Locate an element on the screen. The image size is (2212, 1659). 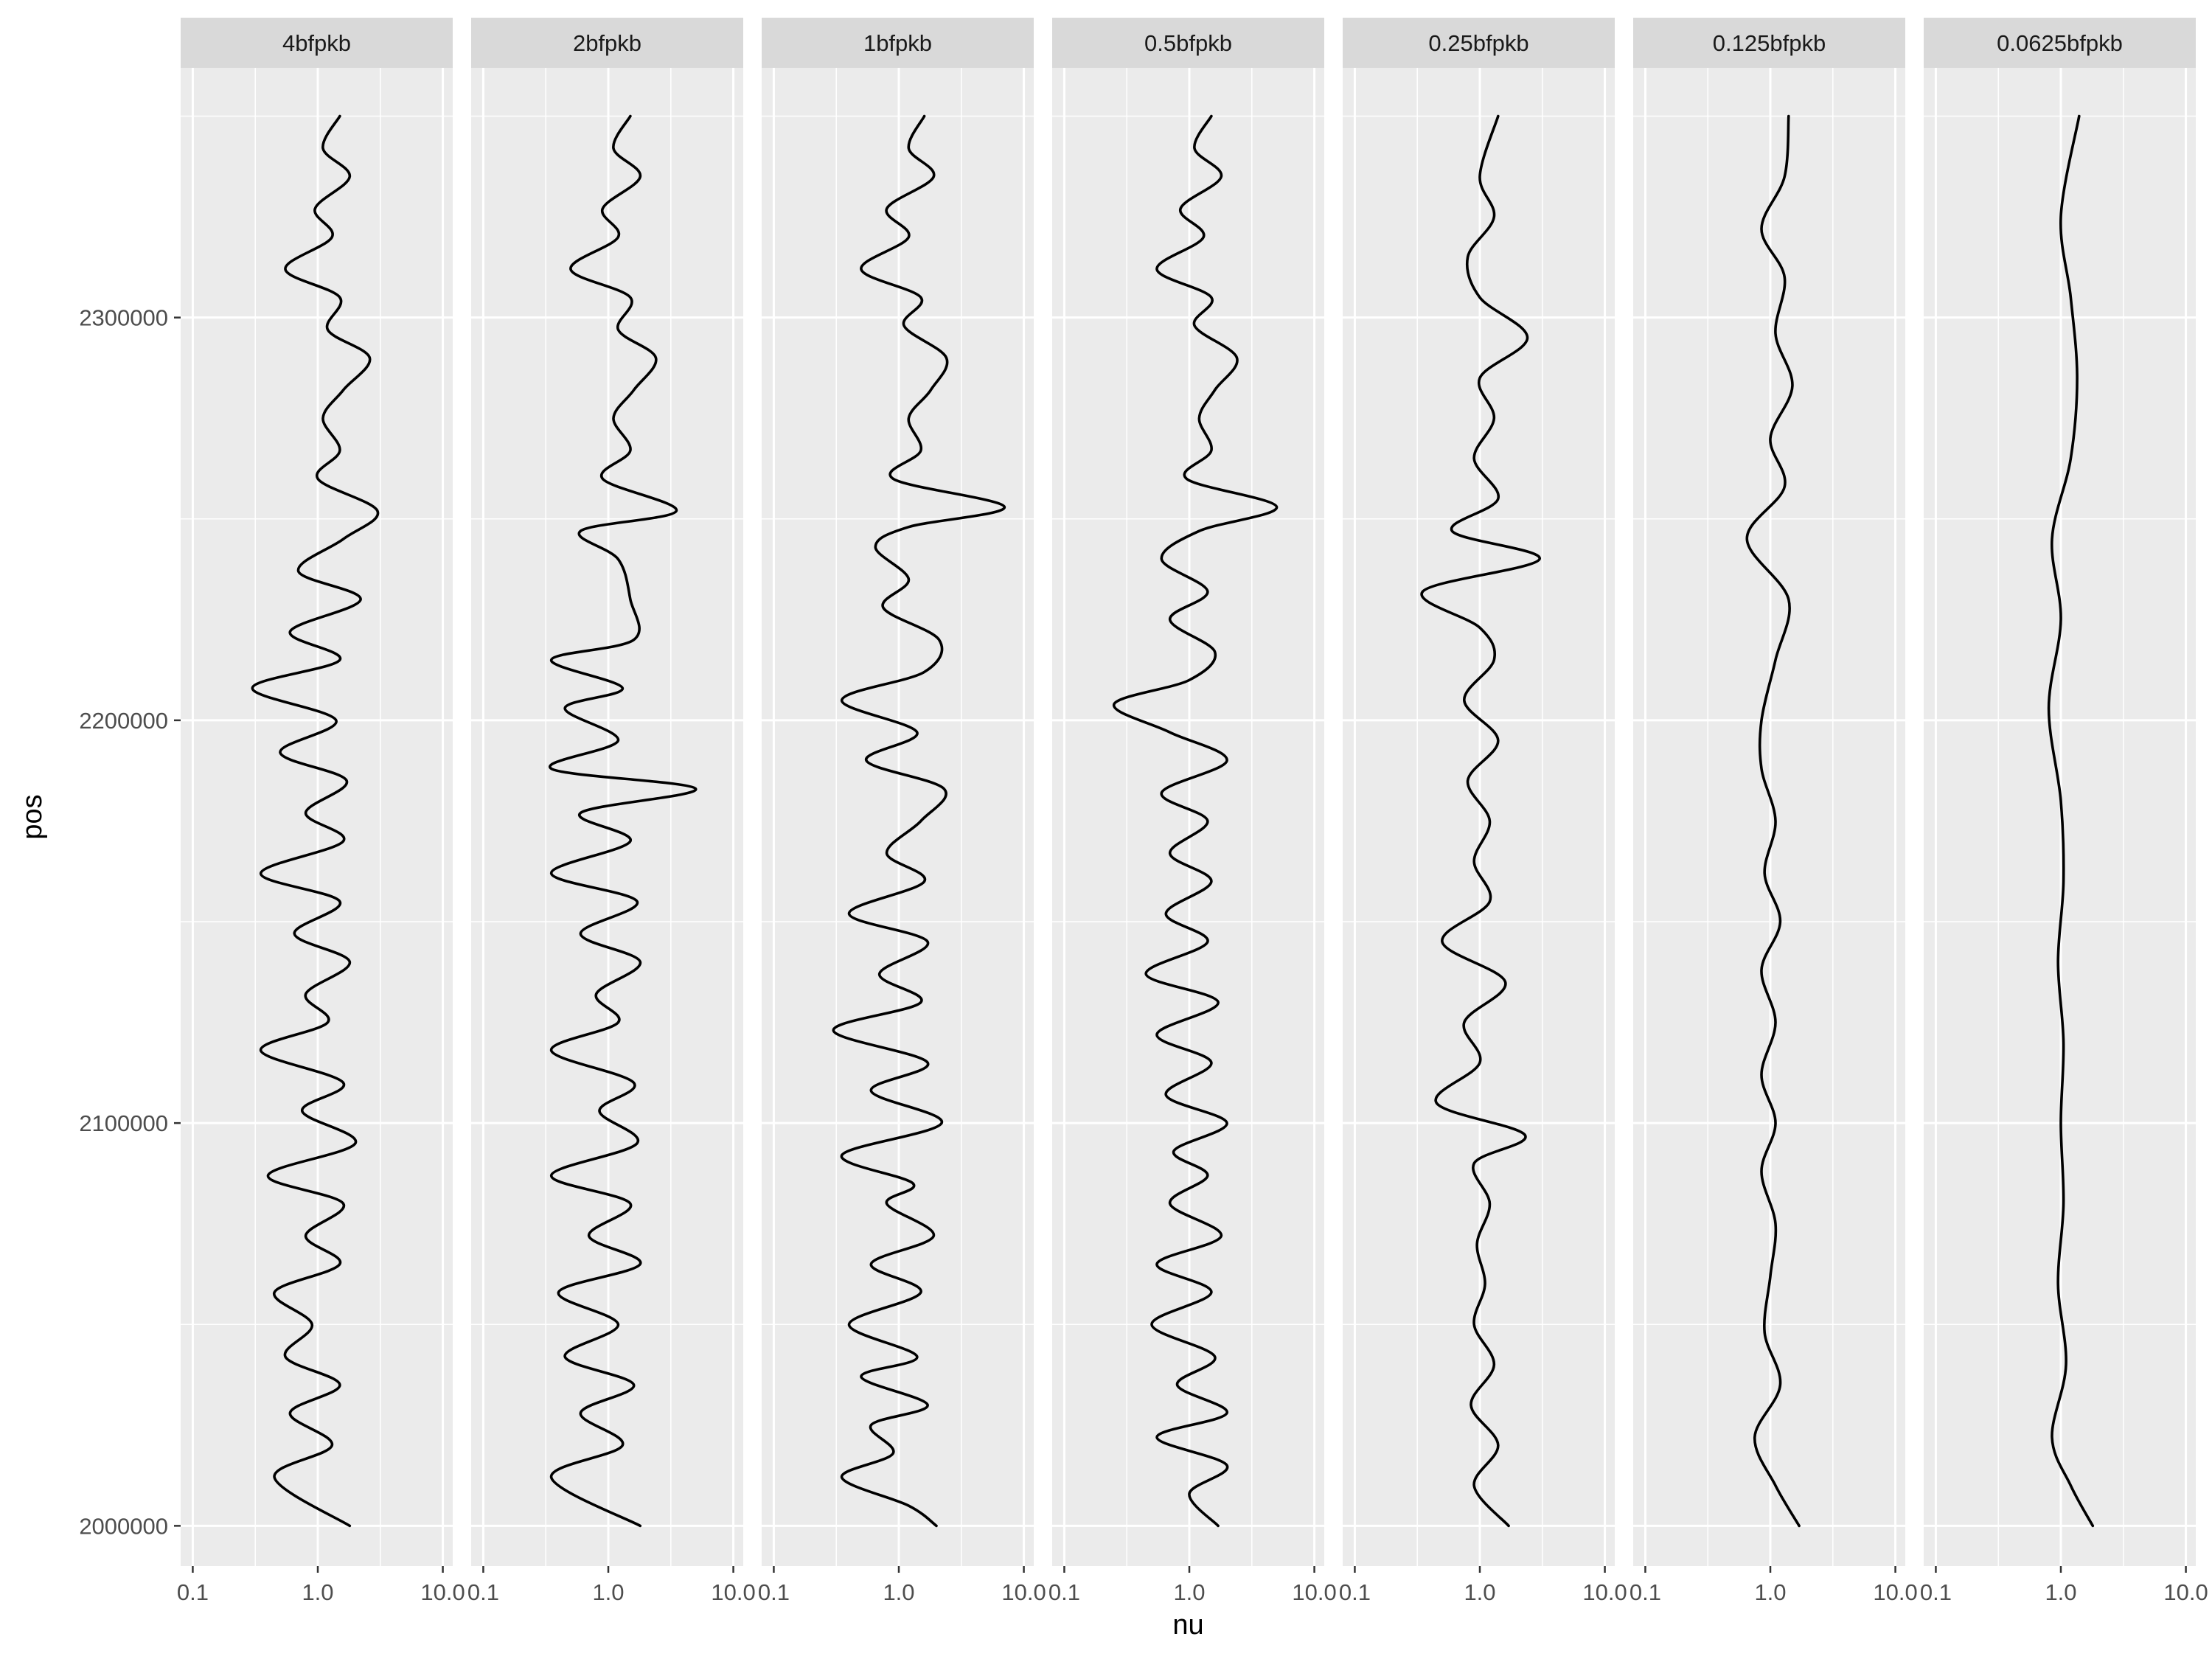
facet-strip-label: 0.5bfpkb is located at coordinates (1188, 43).